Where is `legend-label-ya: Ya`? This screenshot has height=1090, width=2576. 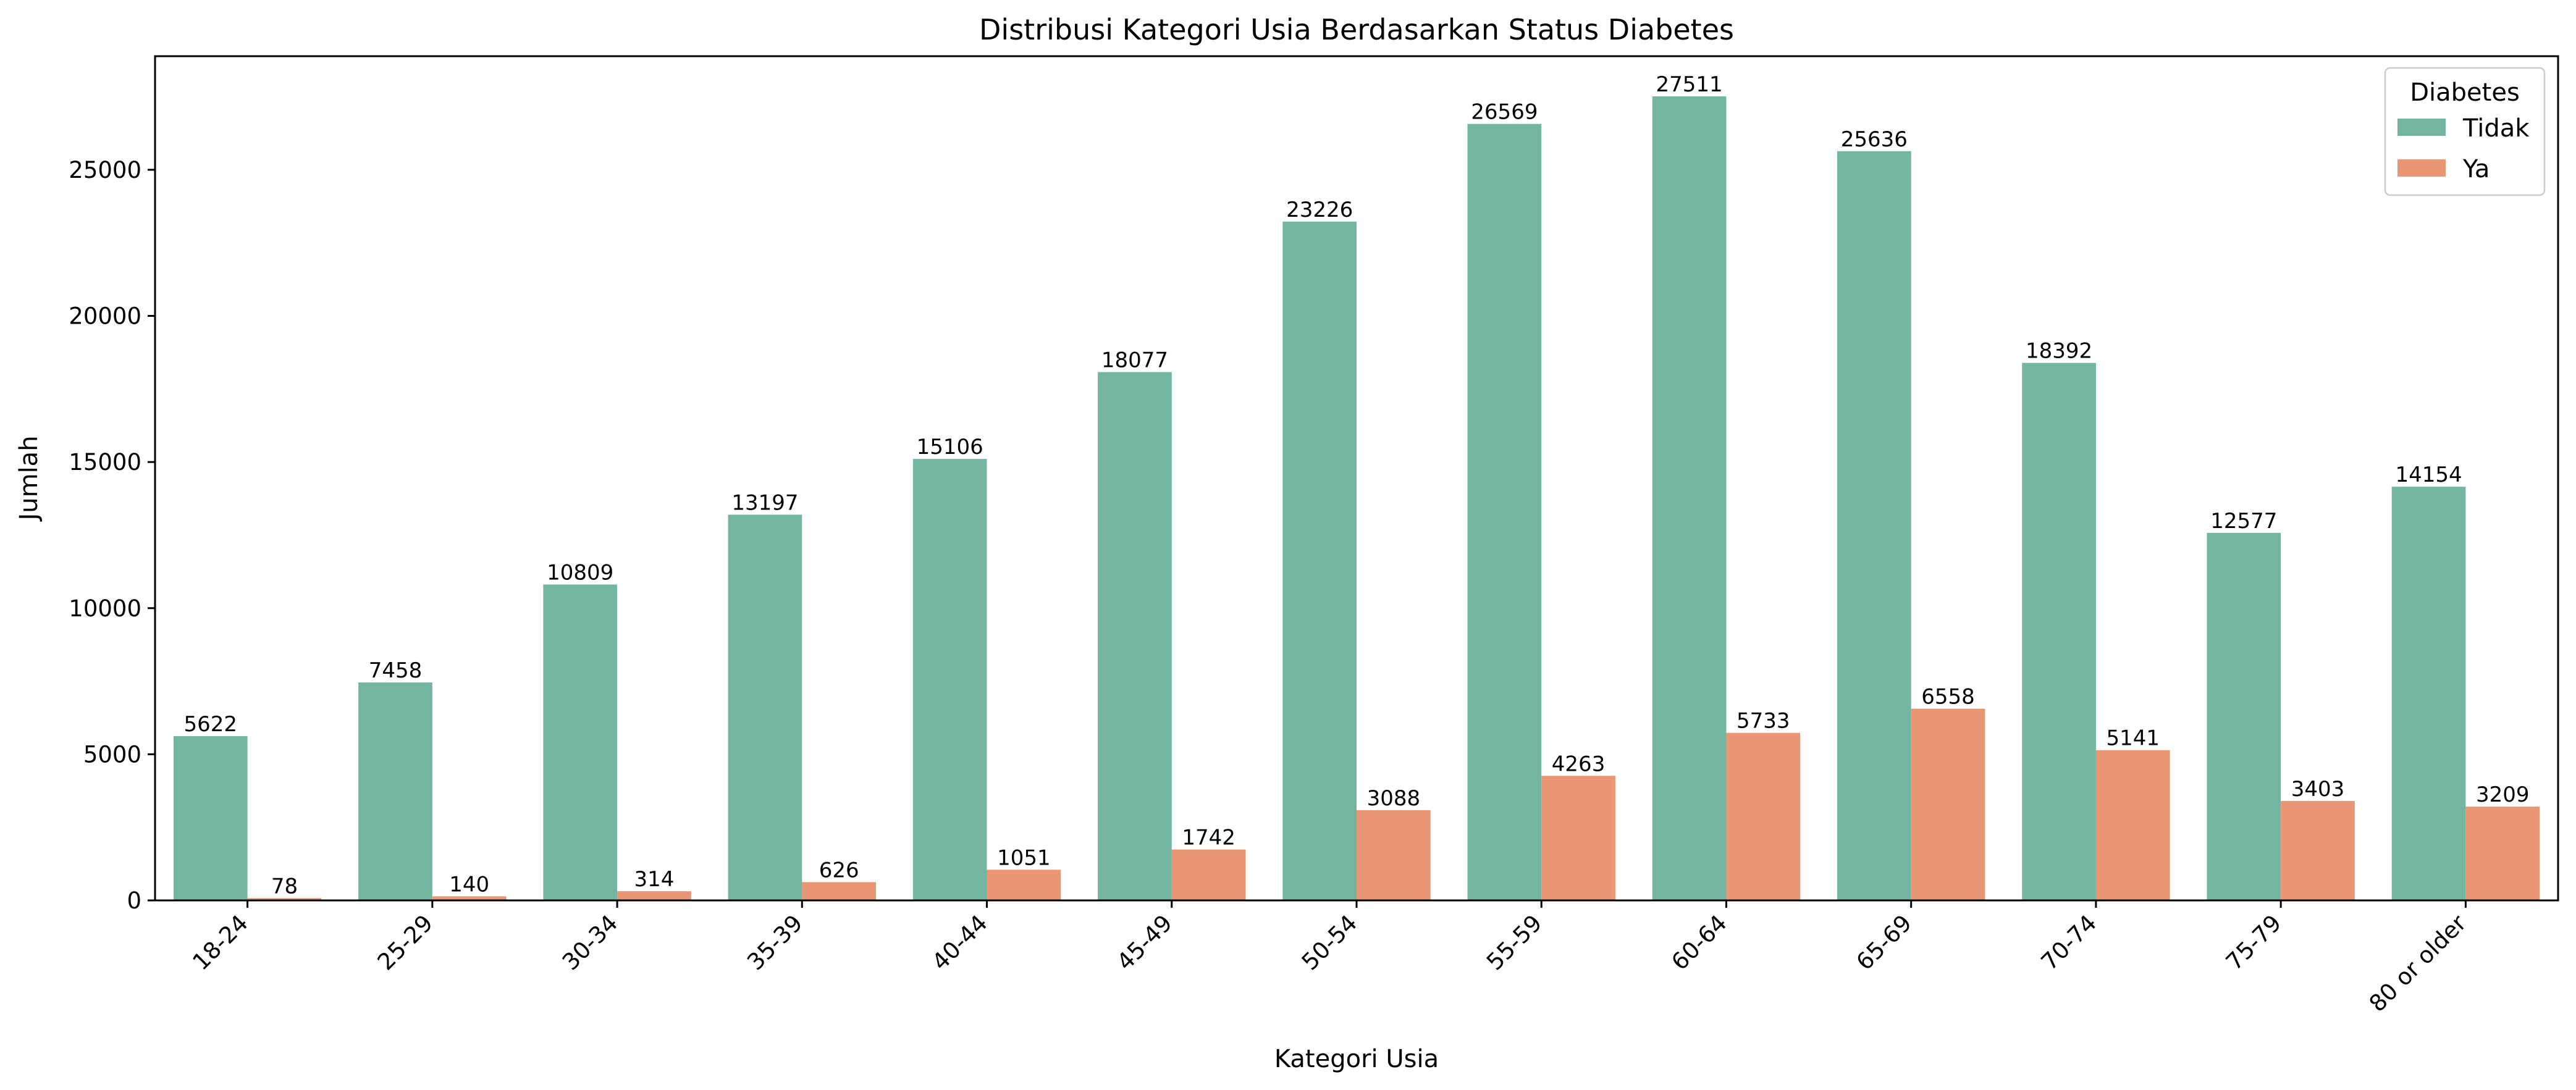
legend-label-ya: Ya is located at coordinates (2476, 169).